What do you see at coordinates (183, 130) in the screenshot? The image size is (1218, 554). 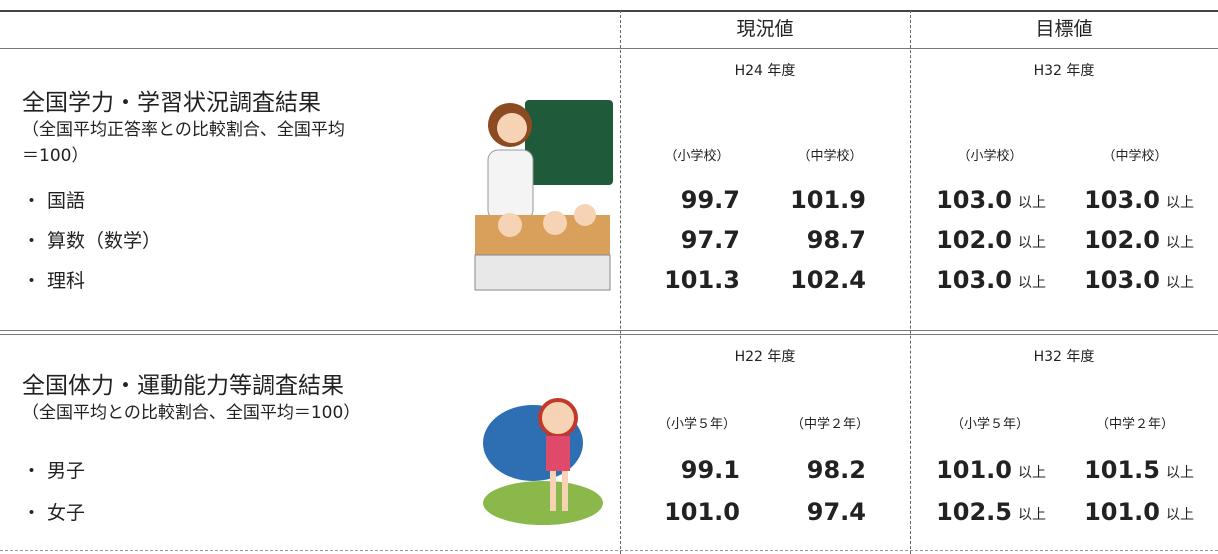 I see `section-note: （全国平均正答率との比較割合、全国平均` at bounding box center [183, 130].